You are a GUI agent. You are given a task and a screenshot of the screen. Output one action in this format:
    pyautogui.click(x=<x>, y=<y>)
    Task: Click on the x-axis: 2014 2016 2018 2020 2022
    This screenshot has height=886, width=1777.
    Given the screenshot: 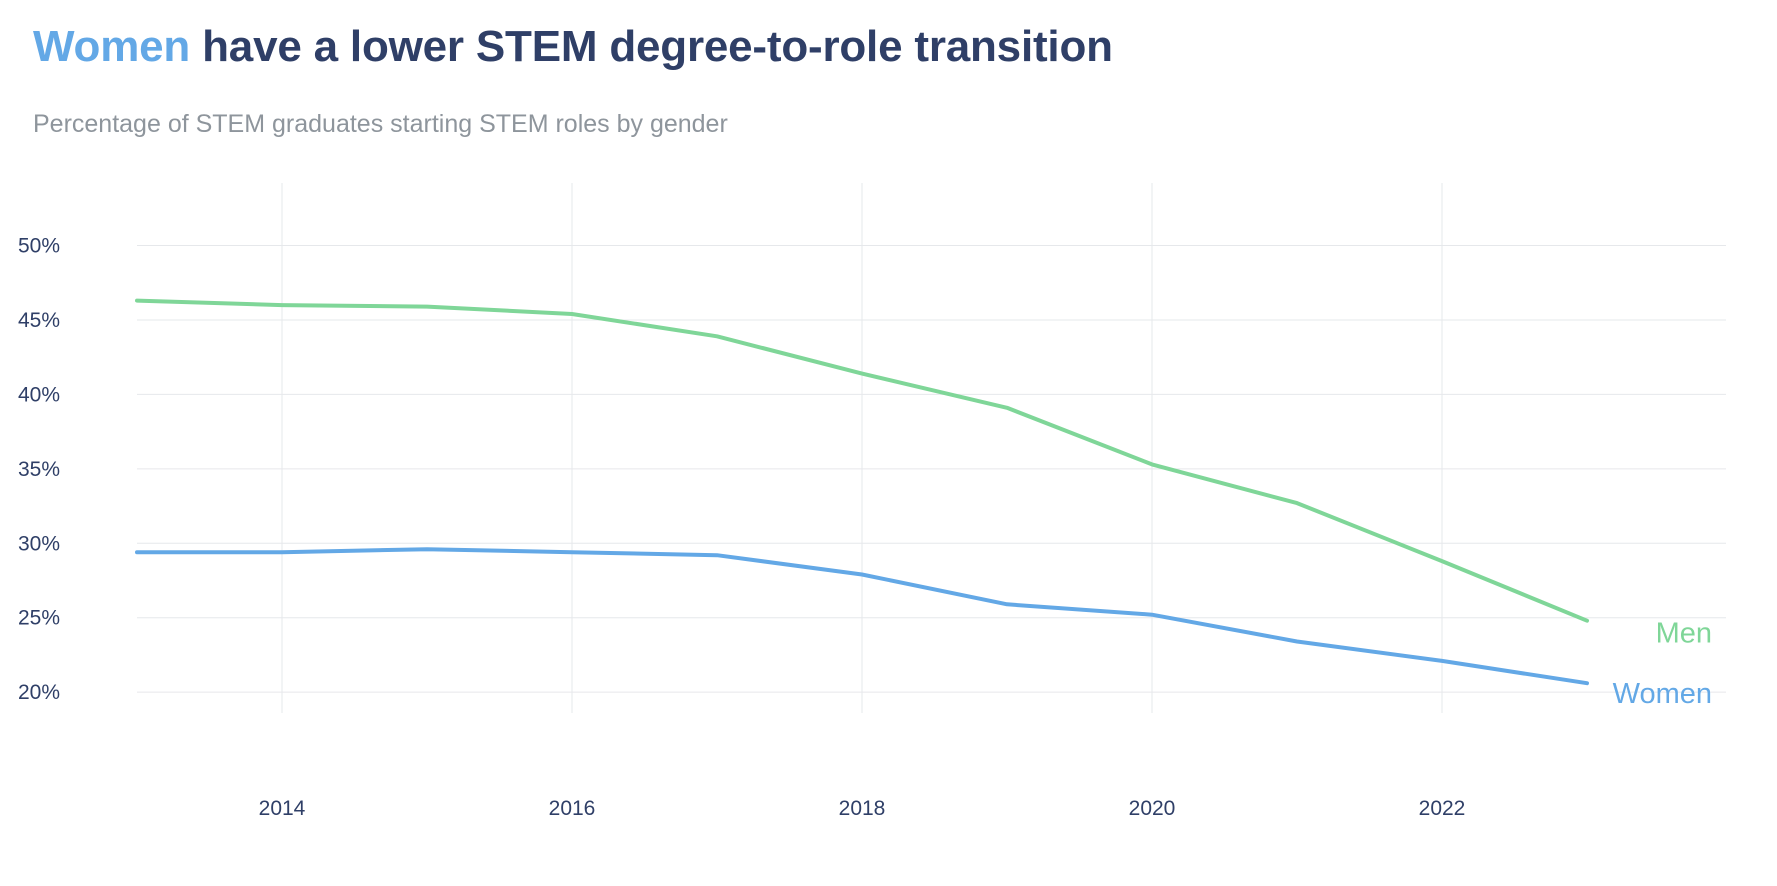 What is the action you would take?
    pyautogui.click(x=862, y=808)
    